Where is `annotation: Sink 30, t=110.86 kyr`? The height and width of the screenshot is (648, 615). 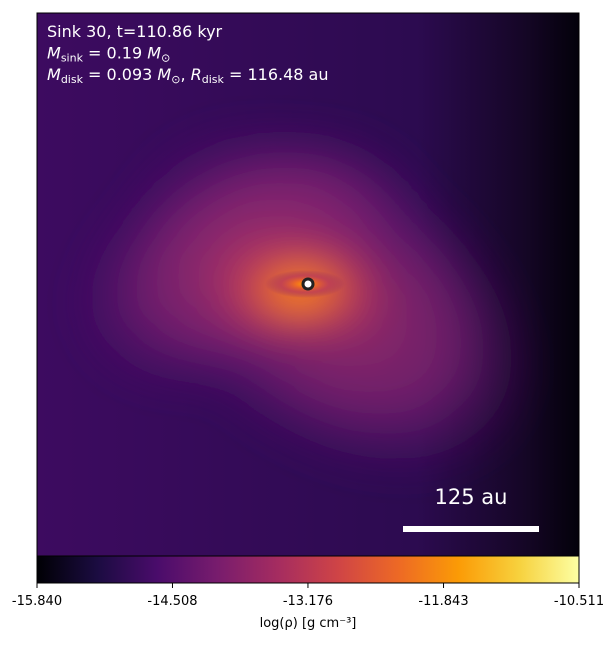 annotation: Sink 30, t=110.86 kyr is located at coordinates (135, 31).